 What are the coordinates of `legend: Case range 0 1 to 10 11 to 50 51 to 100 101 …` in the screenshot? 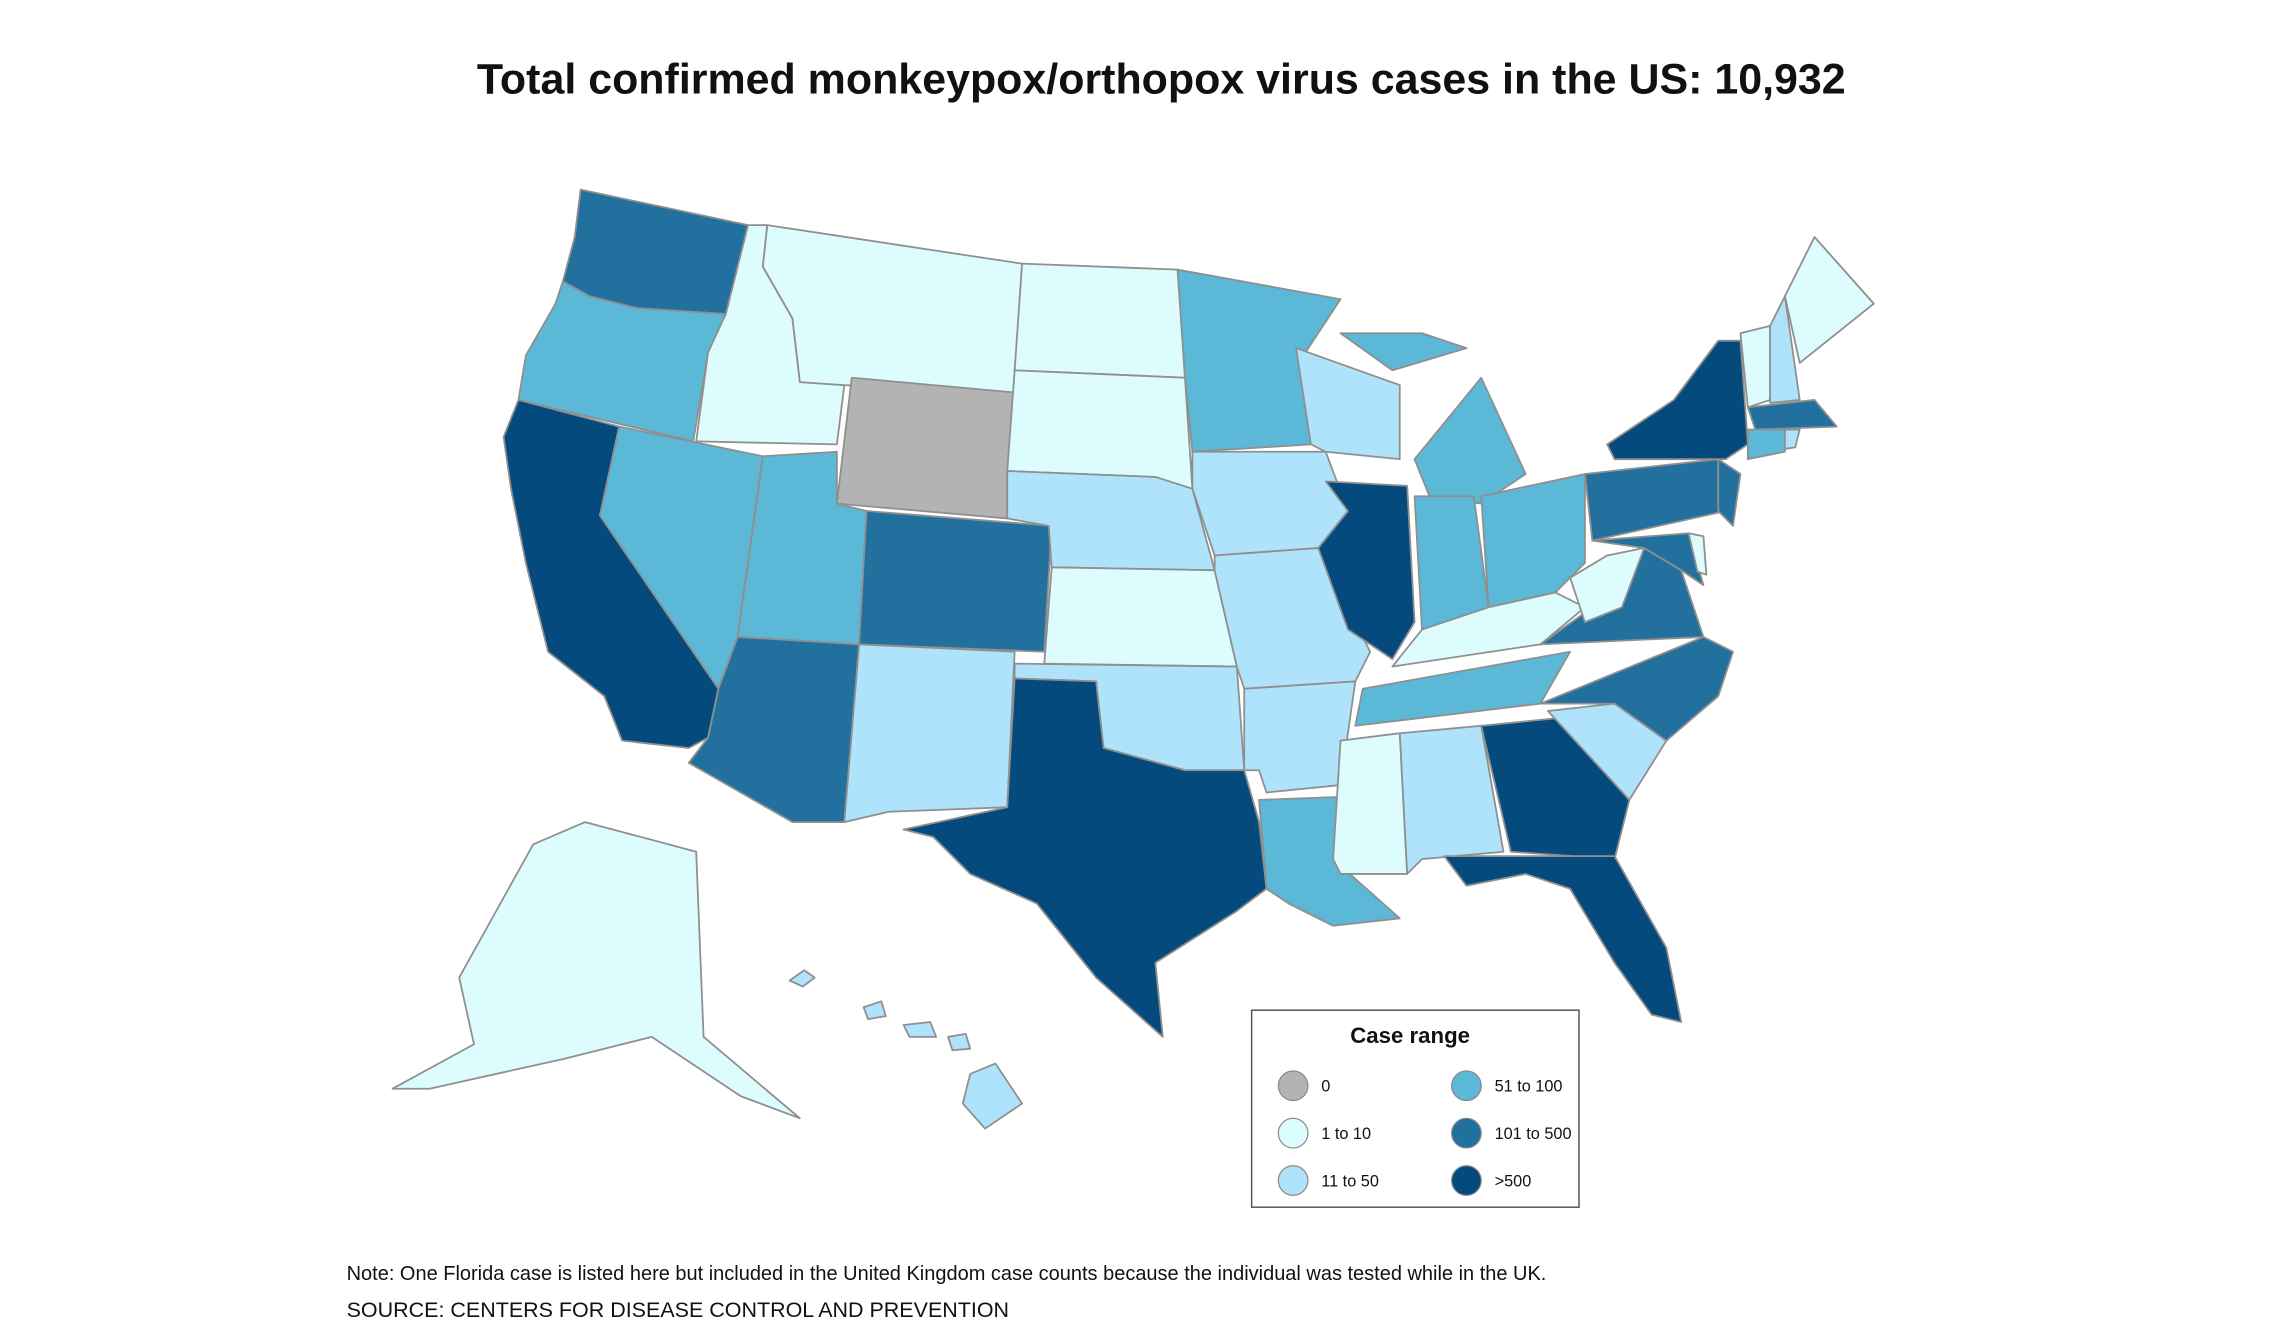 It's located at (1415, 1108).